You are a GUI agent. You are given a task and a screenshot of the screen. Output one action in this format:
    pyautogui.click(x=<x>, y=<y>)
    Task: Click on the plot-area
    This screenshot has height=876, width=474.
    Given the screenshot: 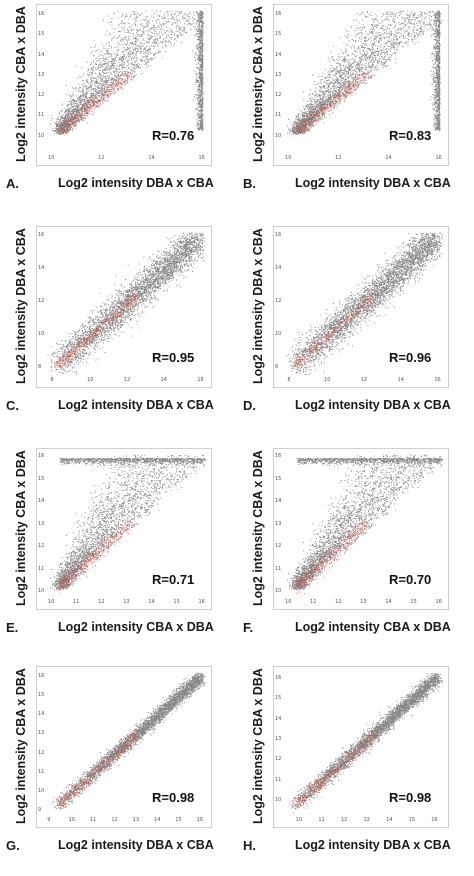 What is the action you would take?
    pyautogui.click(x=124, y=85)
    